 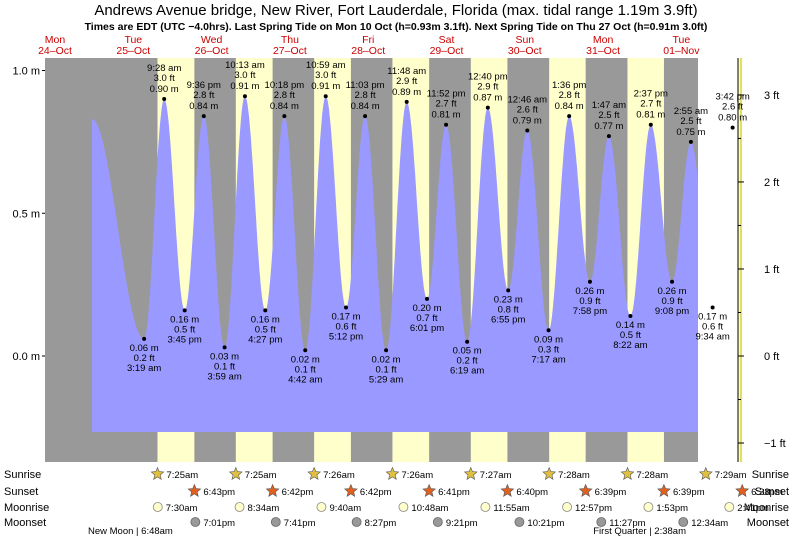 What do you see at coordinates (609, 105) in the screenshot?
I see `high-tide-time: 1:47 am` at bounding box center [609, 105].